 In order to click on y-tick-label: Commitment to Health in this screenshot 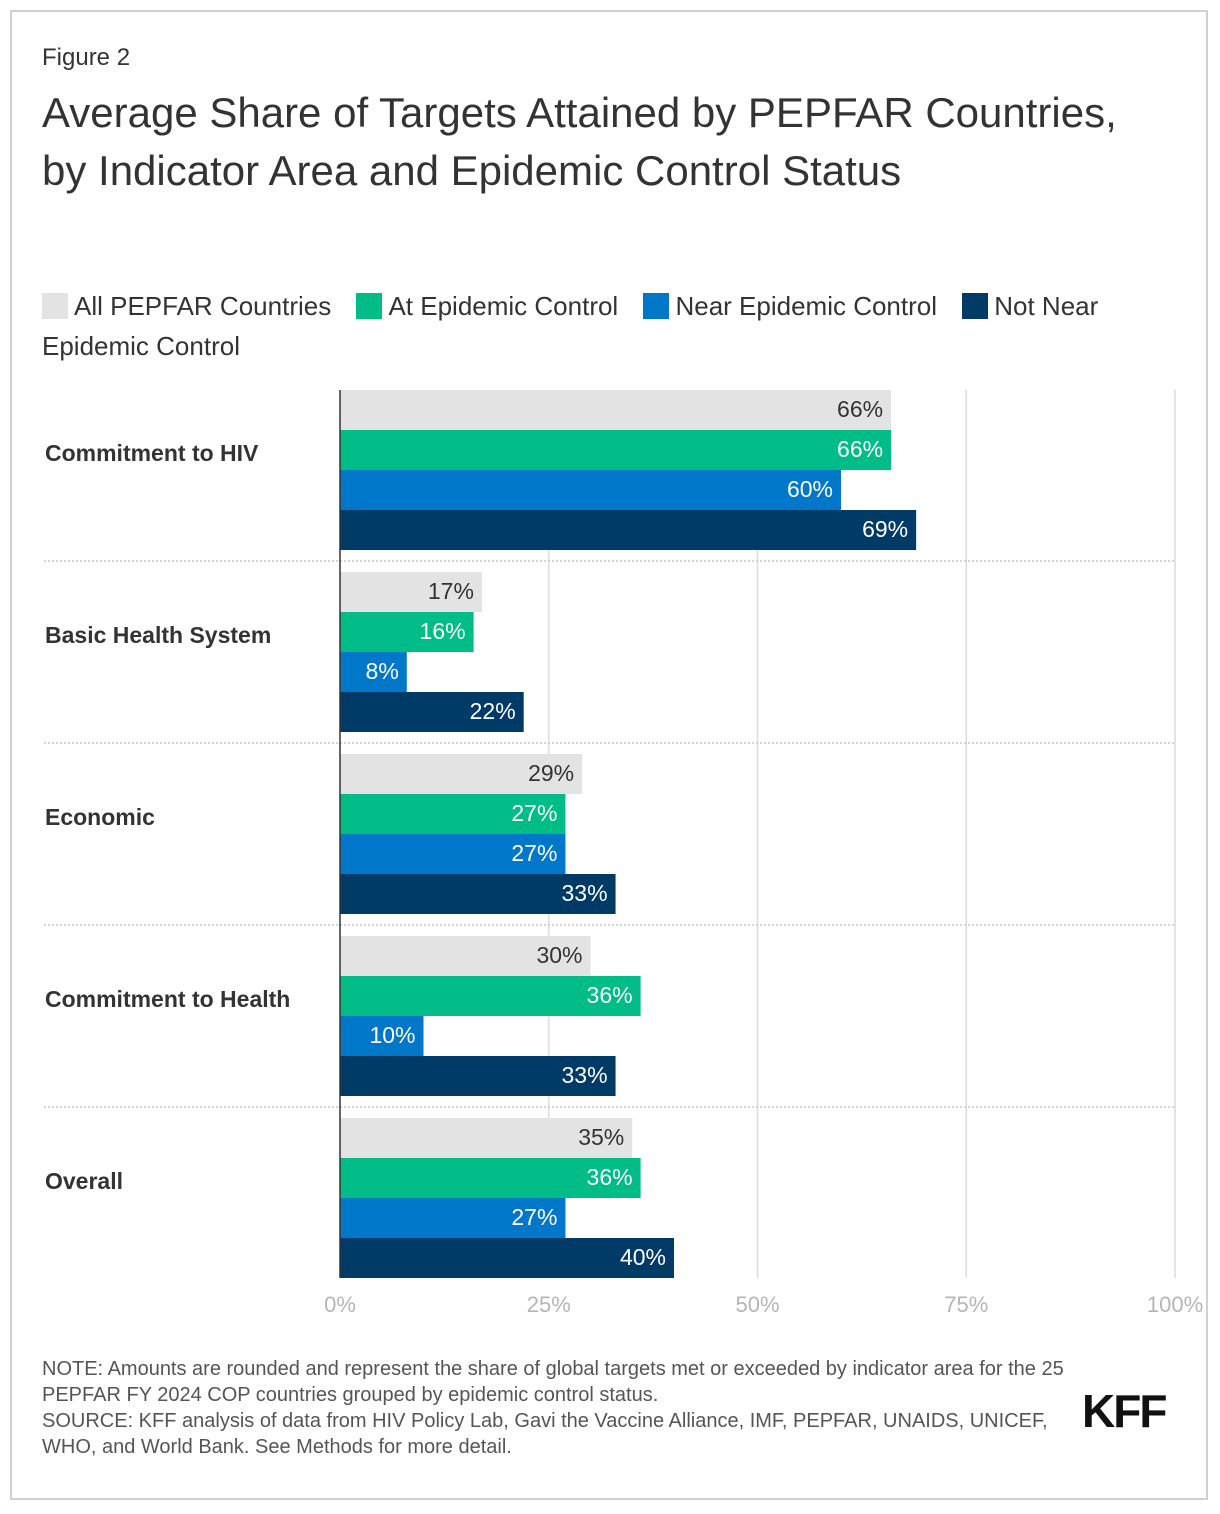, I will do `click(167, 999)`.